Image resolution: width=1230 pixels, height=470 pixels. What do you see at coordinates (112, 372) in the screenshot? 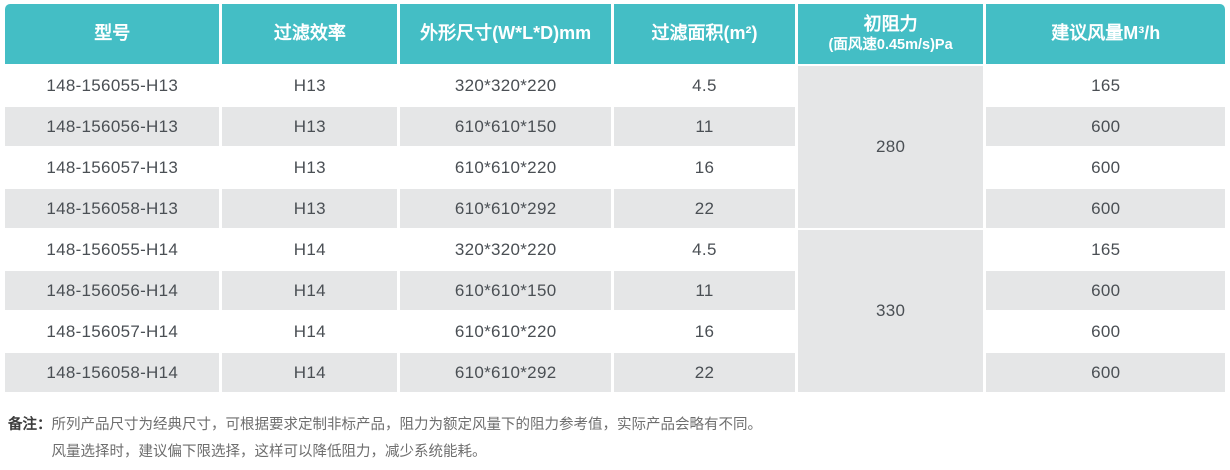
I see `cell-model: 148-156058-H14` at bounding box center [112, 372].